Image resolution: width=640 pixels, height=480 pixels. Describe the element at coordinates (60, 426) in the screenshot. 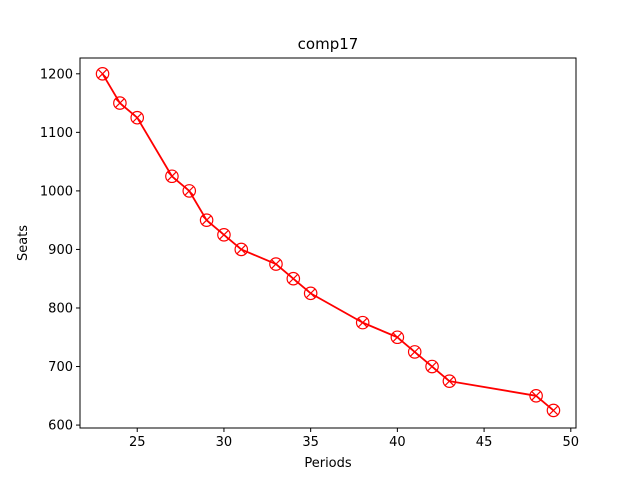

I see `y-tick-label: 600` at that location.